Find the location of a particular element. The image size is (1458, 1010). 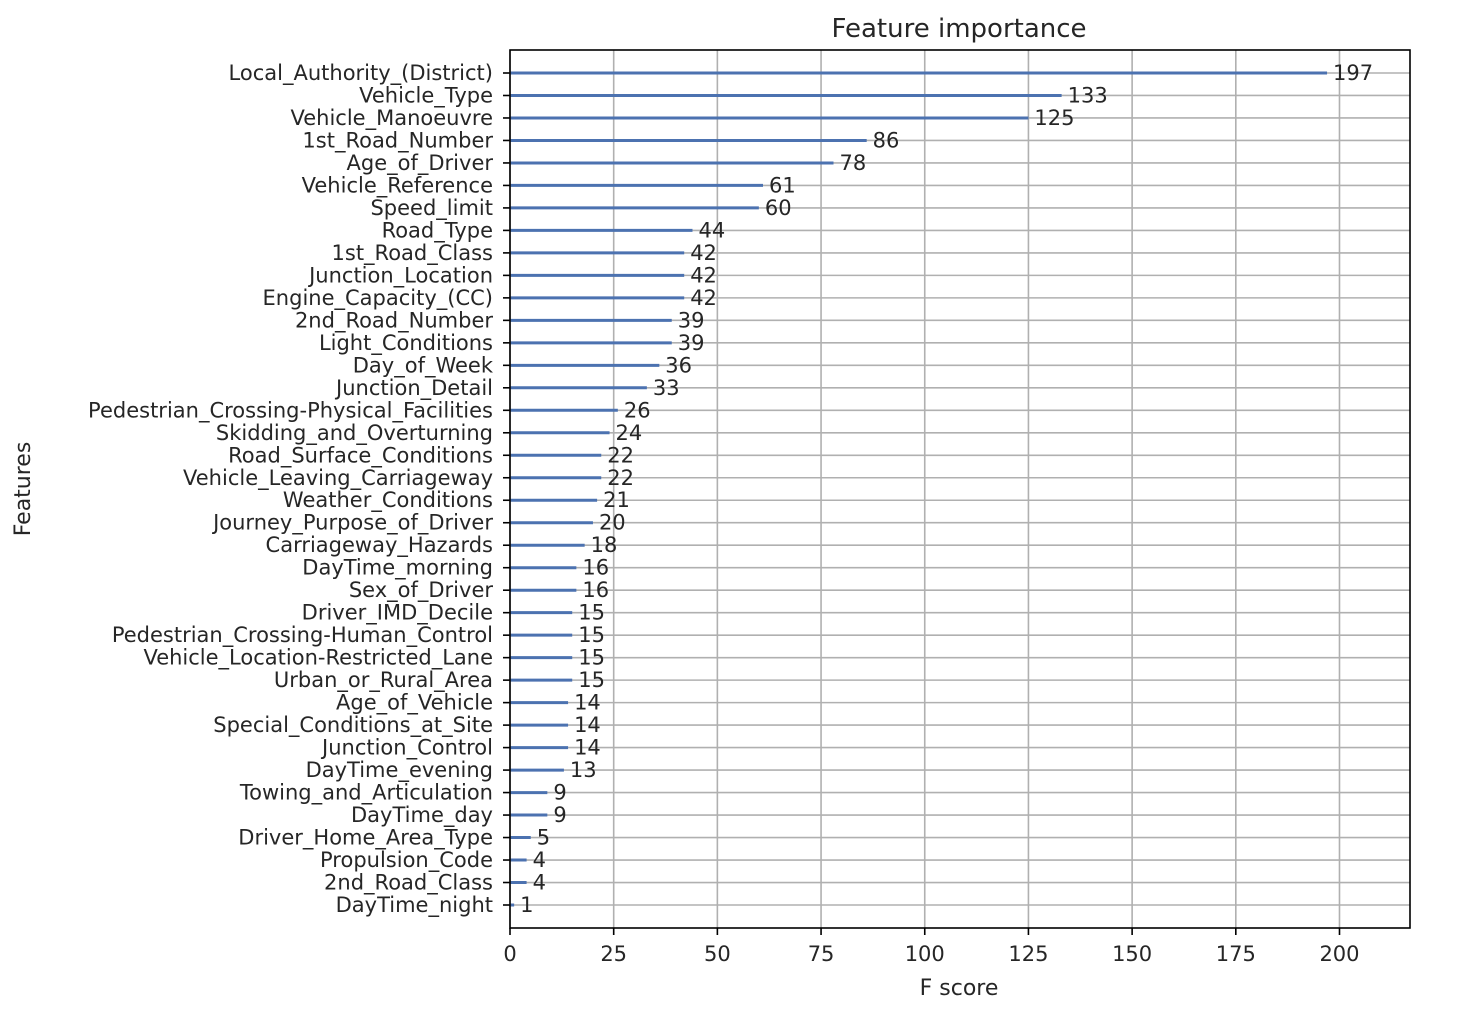

data-label: 86 is located at coordinates (886, 140).